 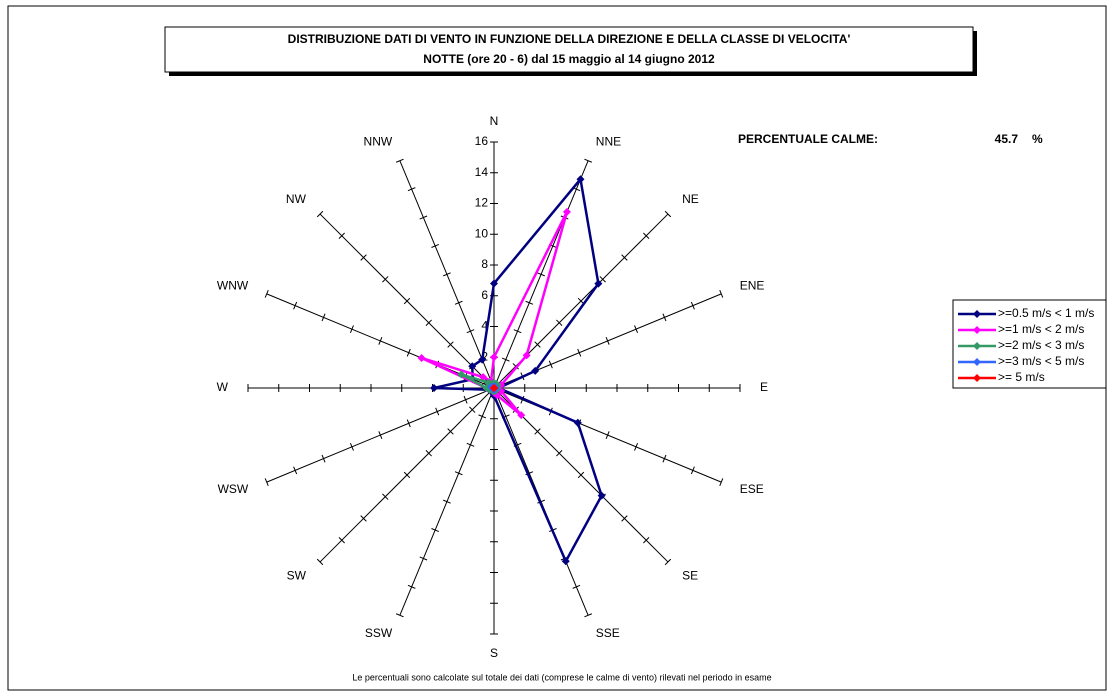 I want to click on direction-label: ENE, so click(x=752, y=285).